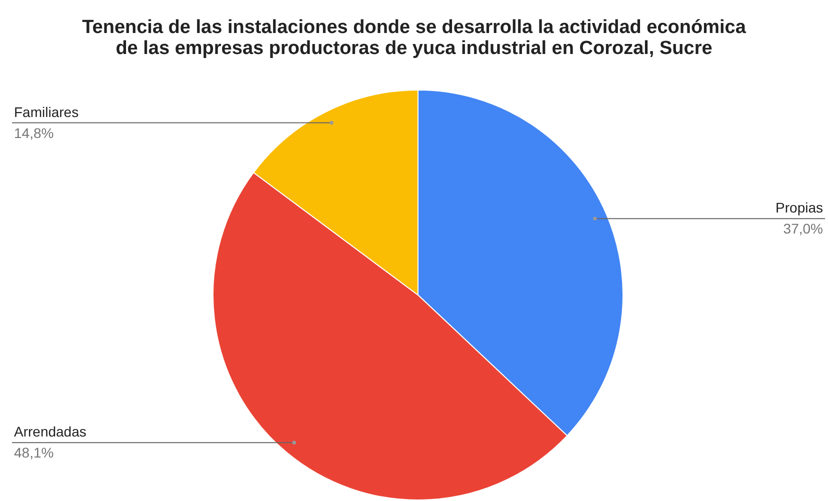 The image size is (828, 501). What do you see at coordinates (46, 112) in the screenshot?
I see `slice-label: Familiares` at bounding box center [46, 112].